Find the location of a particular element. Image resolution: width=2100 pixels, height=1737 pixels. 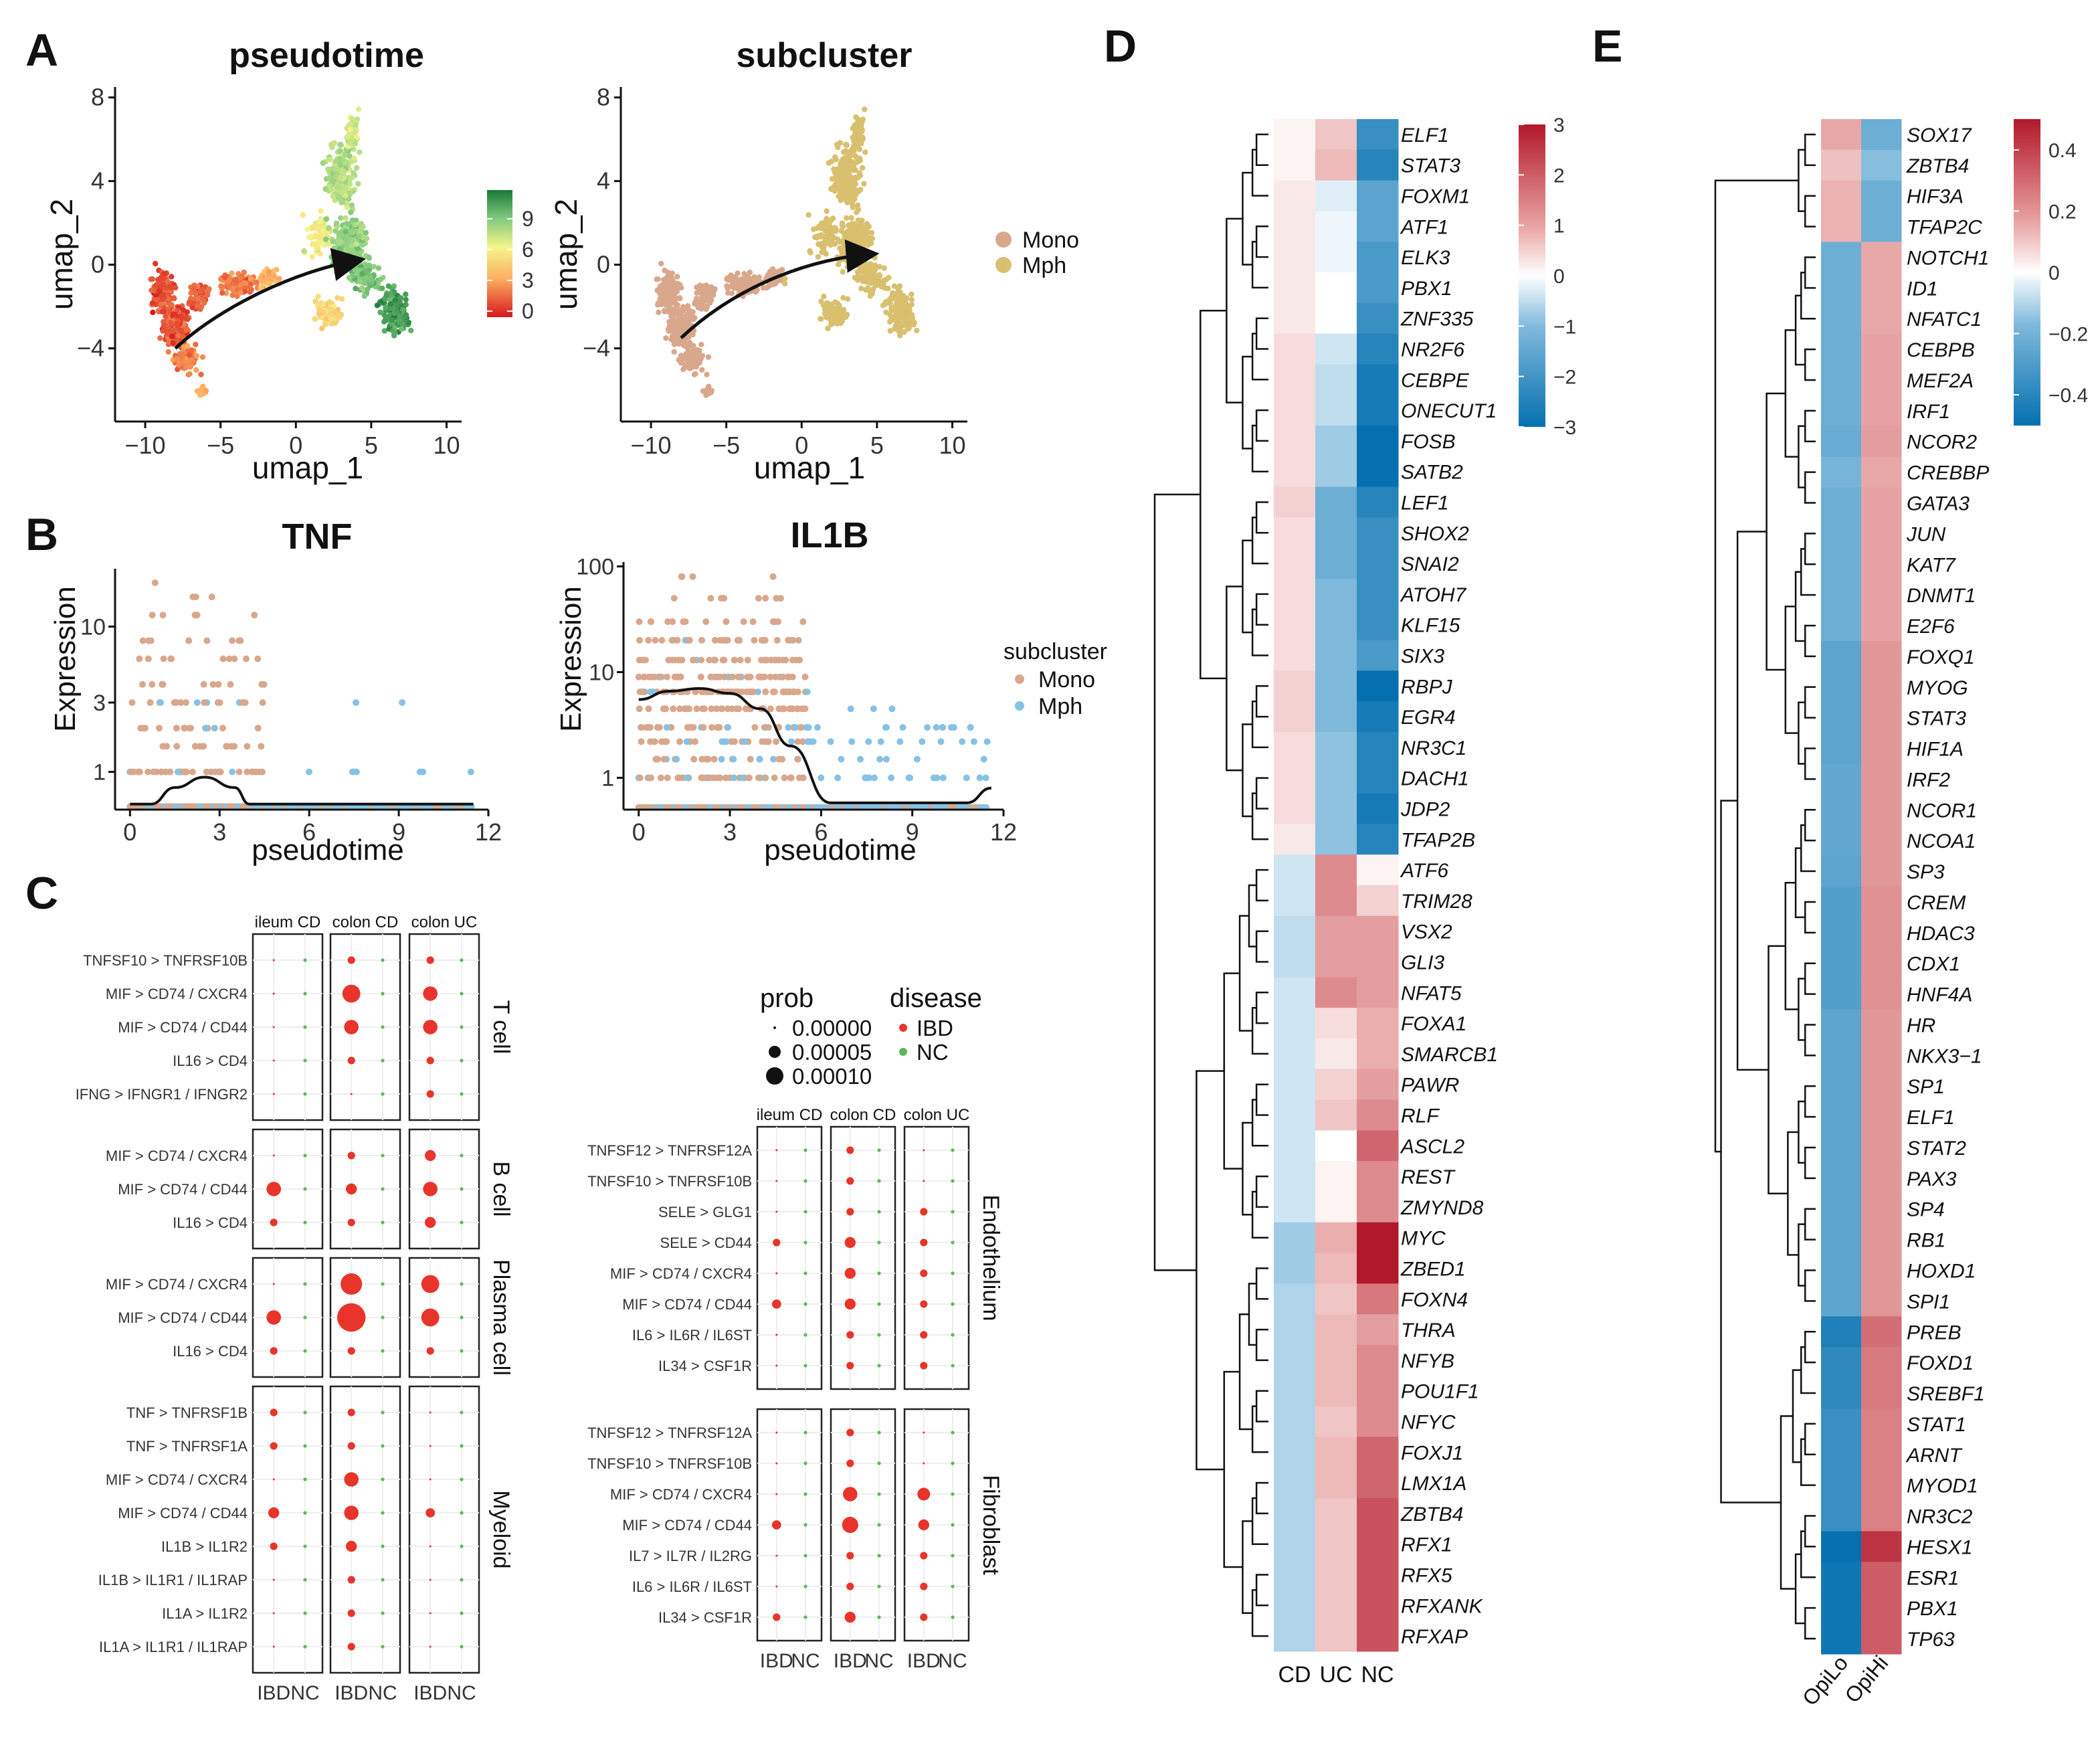

a-colorbar-ticks: 9 6 3 0 is located at coordinates (510, 265).